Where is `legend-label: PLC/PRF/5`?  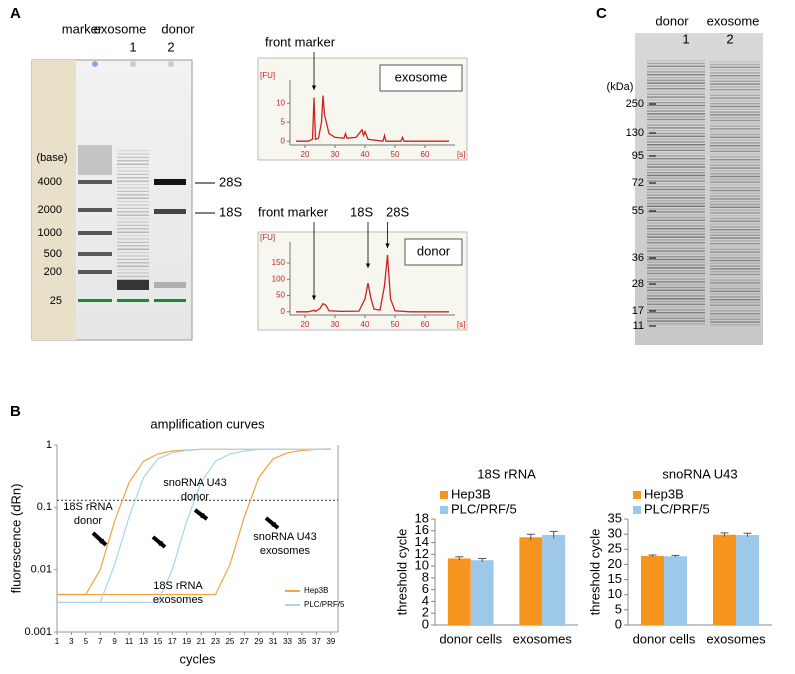
legend-label: PLC/PRF/5 is located at coordinates (484, 508).